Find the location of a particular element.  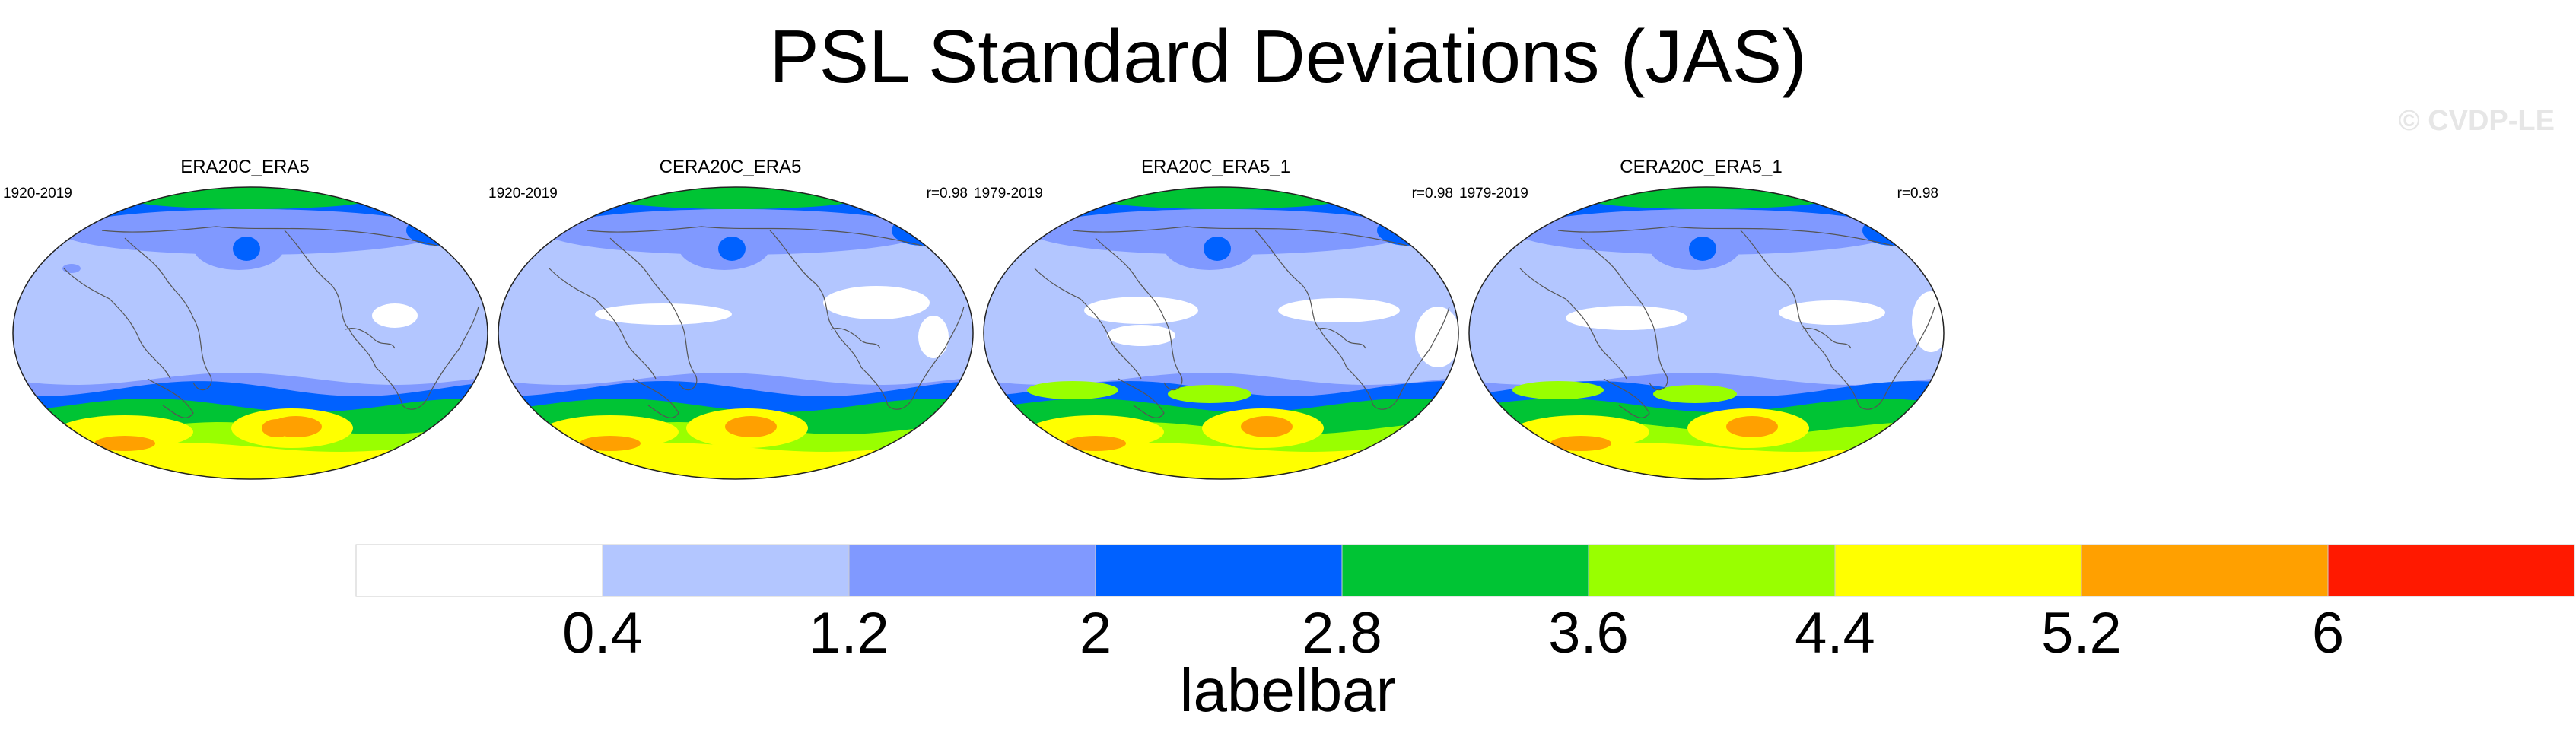

labelbar: 0.4 1.2 2 2.8 3.6 4.4 5.2 6 is located at coordinates (1465, 599).